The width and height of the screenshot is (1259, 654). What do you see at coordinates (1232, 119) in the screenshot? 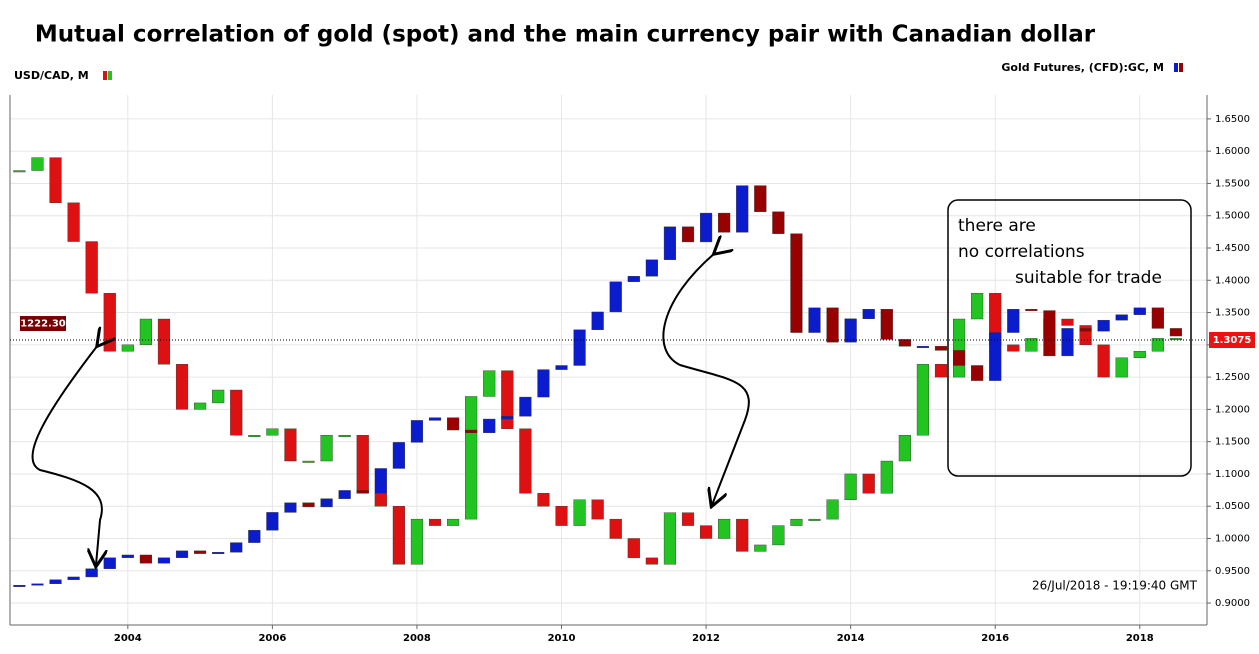
I see `y-tick-label: 1.6500` at bounding box center [1232, 119].